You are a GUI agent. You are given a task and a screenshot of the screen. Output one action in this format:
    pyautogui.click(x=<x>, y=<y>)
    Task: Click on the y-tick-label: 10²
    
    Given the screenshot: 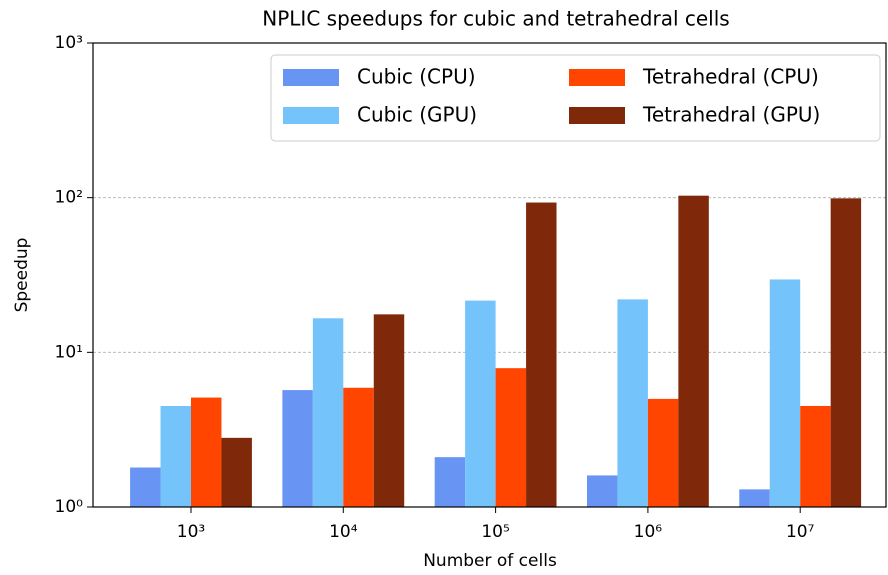 What is the action you would take?
    pyautogui.click(x=69, y=198)
    